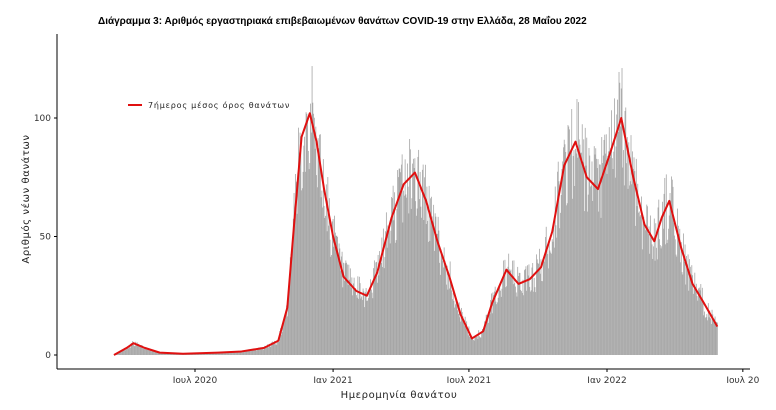 The height and width of the screenshot is (410, 776). I want to click on legend-label-moving-average: 7ήμερος μέσος όρος θανάτων, so click(219, 105).